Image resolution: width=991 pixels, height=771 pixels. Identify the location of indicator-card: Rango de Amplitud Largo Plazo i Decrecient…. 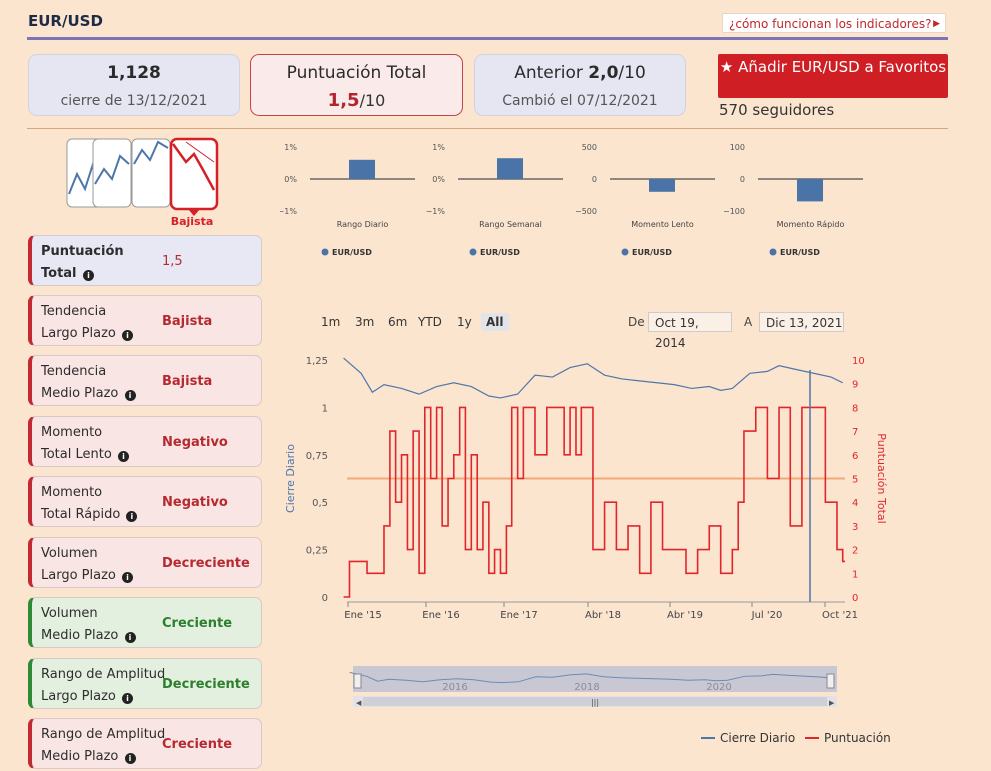
(145, 683).